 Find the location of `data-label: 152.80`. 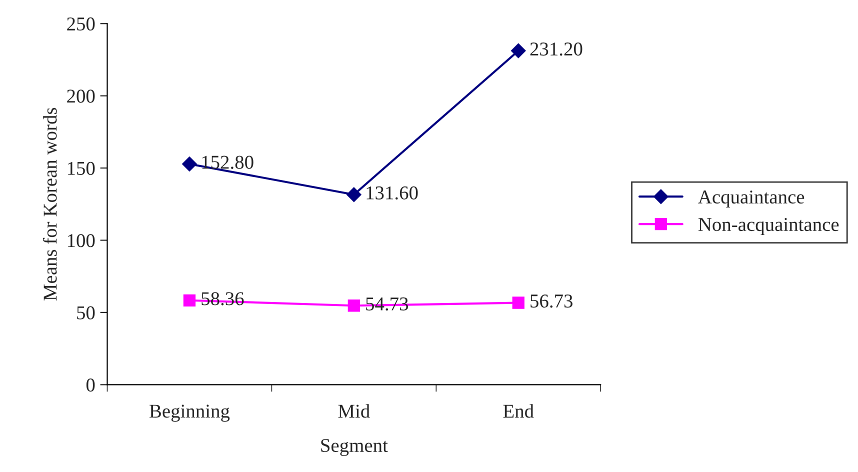

data-label: 152.80 is located at coordinates (228, 162).